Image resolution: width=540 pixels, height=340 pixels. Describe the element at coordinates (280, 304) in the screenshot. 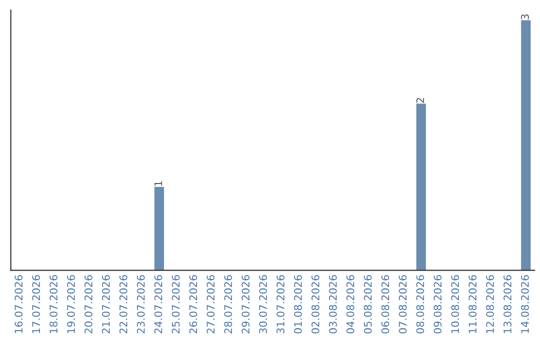

I see `x-tick-label: 31.07.2026` at that location.